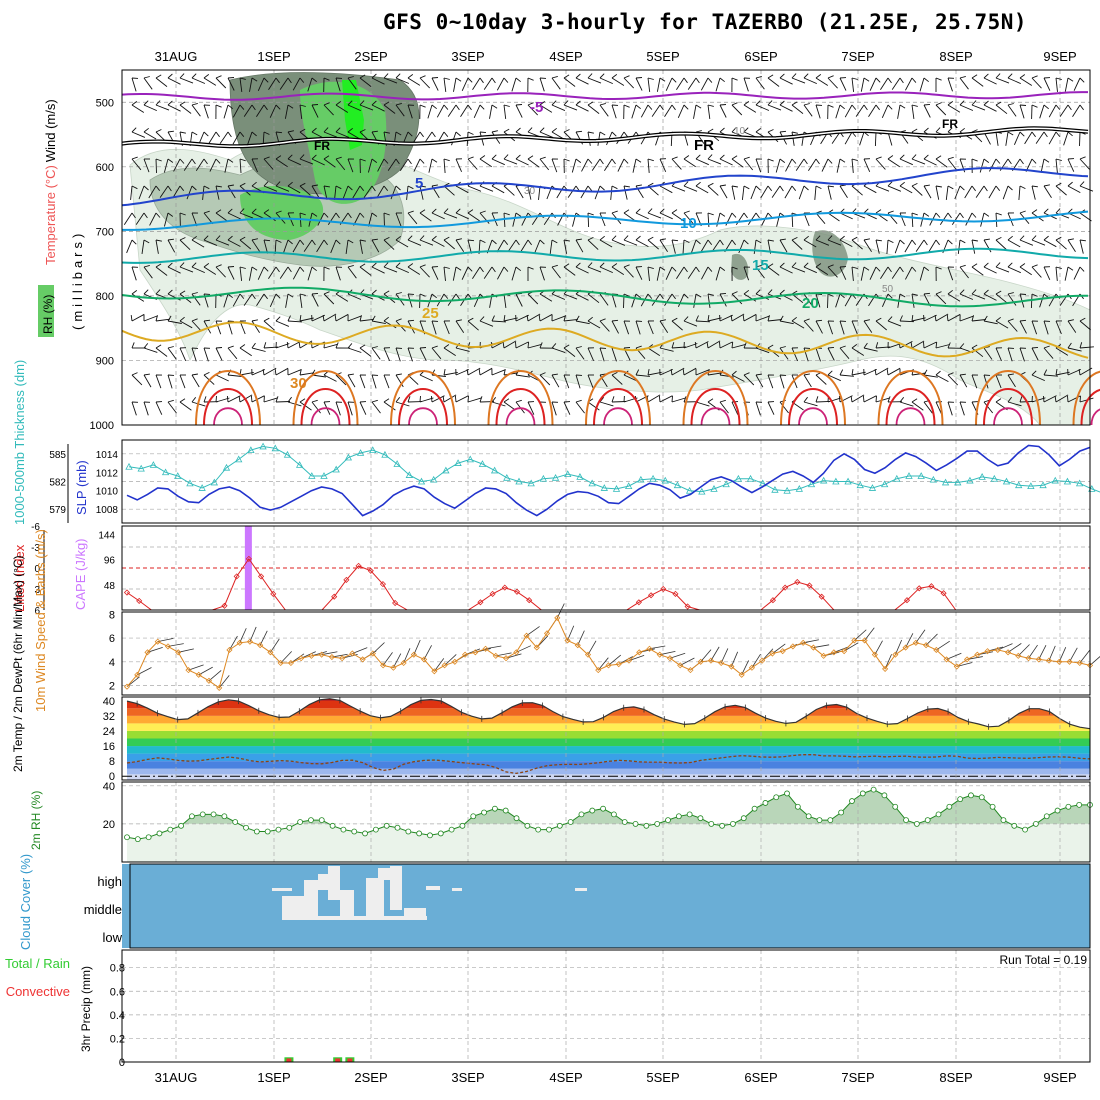 The image size is (1100, 1100). Describe the element at coordinates (19, 442) in the screenshot. I see `thickness-ylabel: 1000-500mb Thickness (dm)` at that location.